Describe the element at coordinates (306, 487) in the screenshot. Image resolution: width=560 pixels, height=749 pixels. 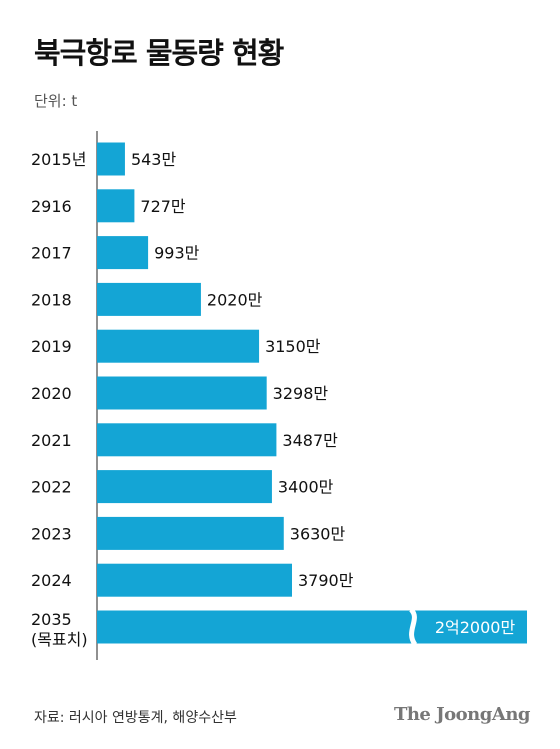
I see `value-label: 3400만` at that location.